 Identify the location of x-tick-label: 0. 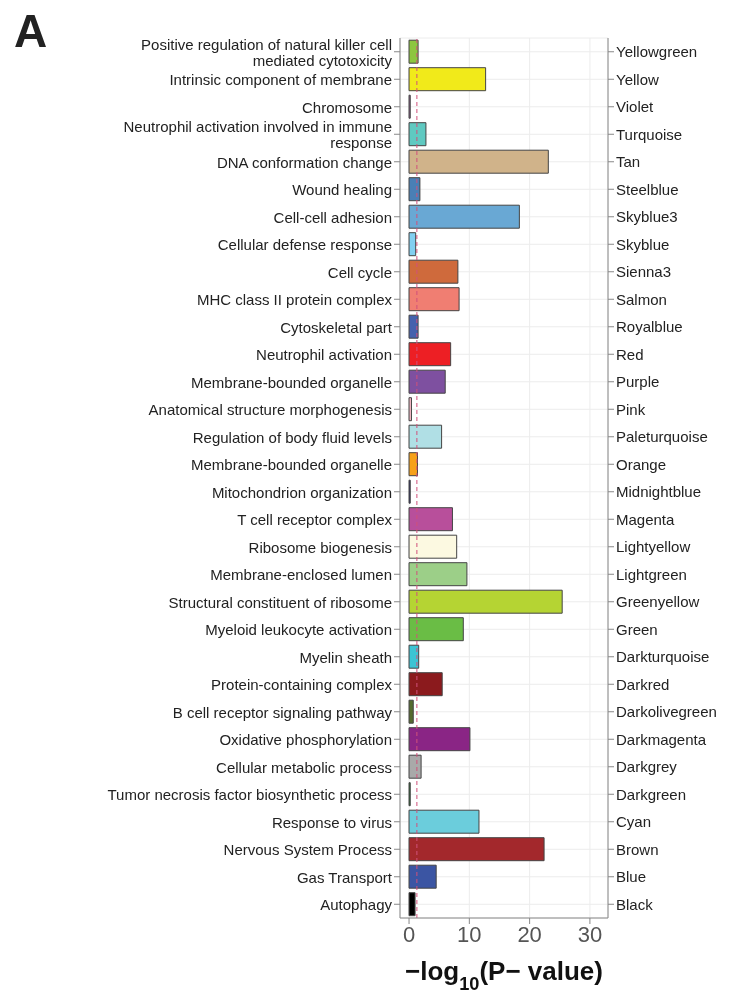
(409, 934).